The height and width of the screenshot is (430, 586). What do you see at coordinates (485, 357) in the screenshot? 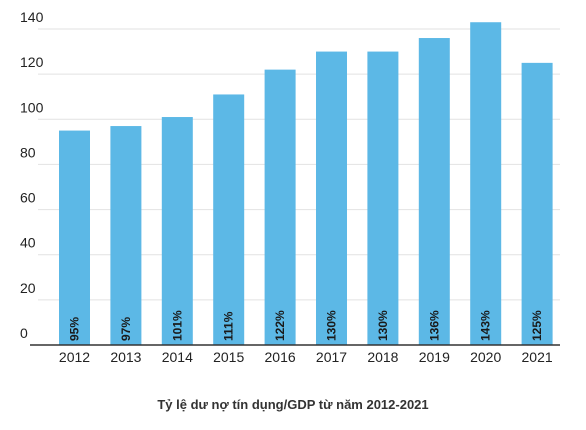
I see `x-tick-label: 2020` at bounding box center [485, 357].